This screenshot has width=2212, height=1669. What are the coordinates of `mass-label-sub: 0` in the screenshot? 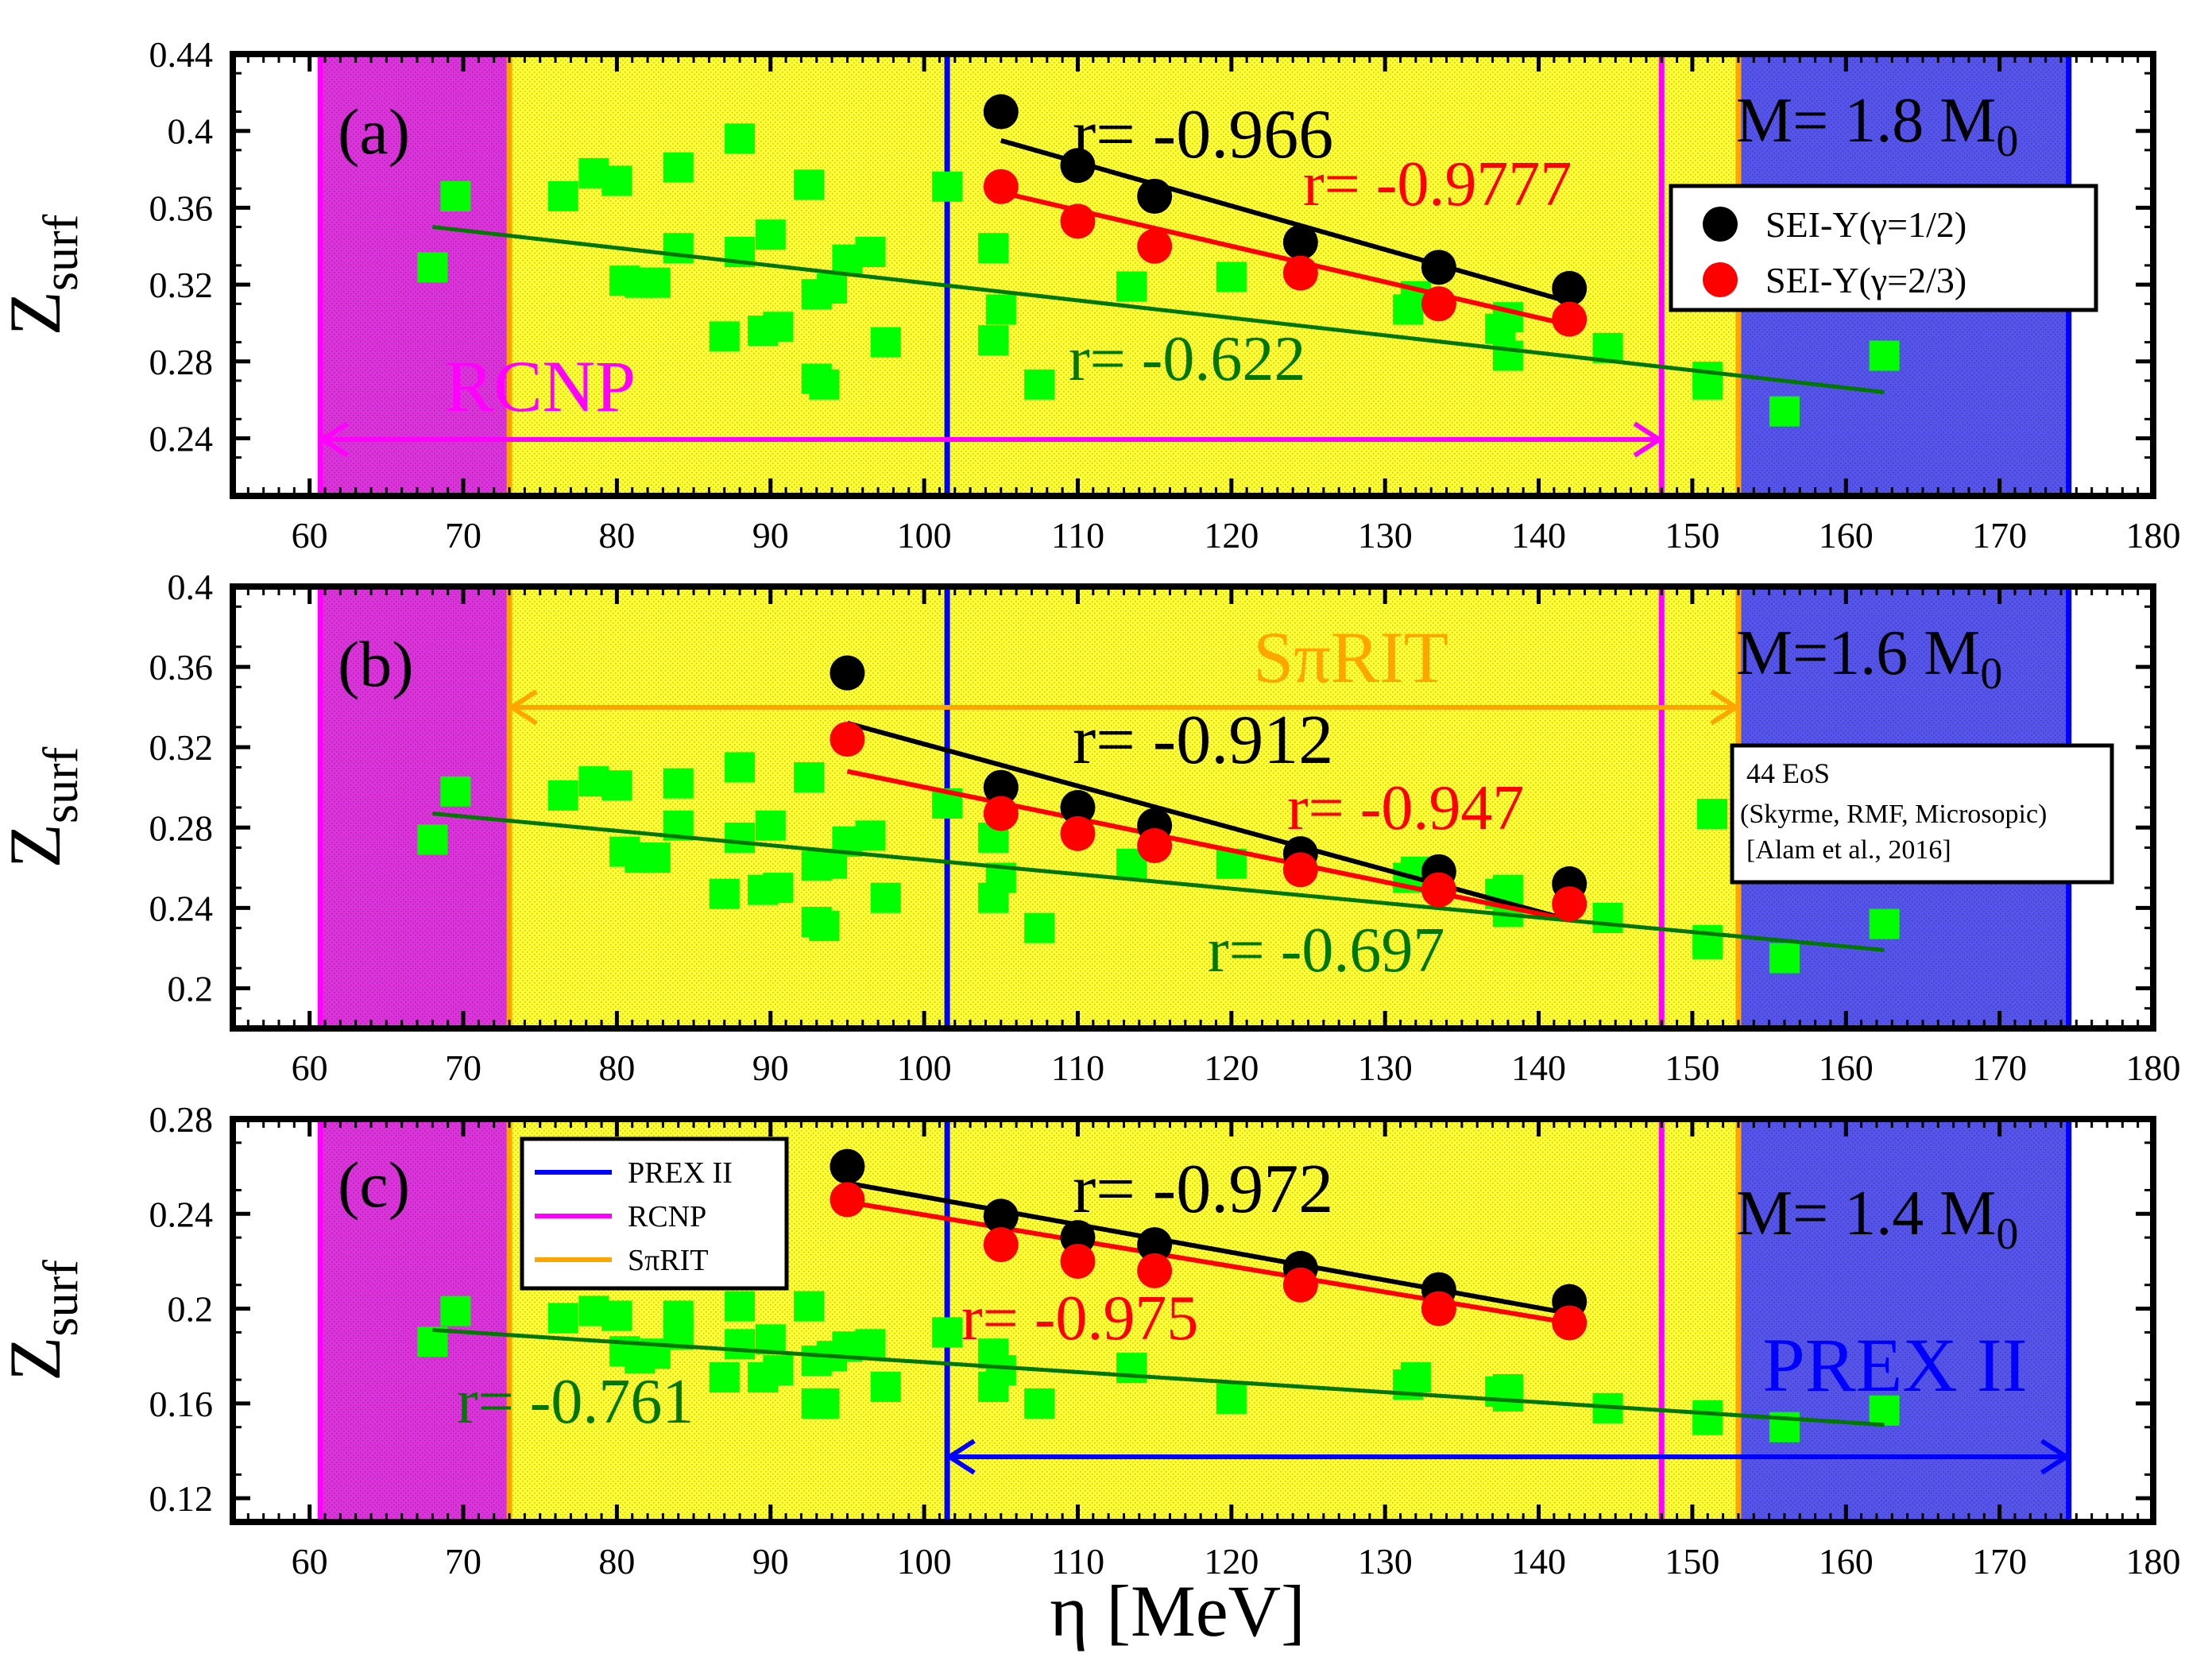 It's located at (1991, 674).